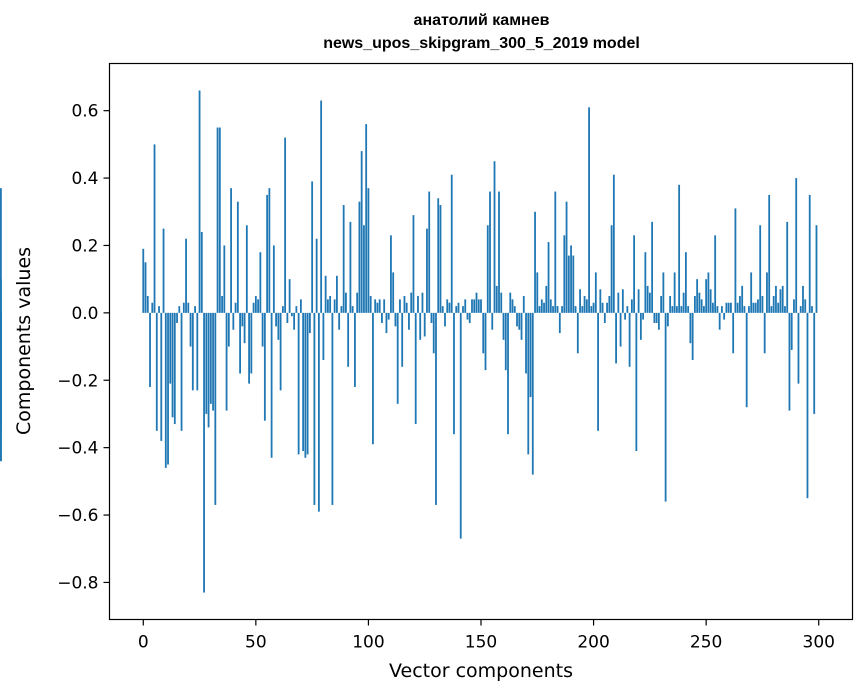 The image size is (867, 696). Describe the element at coordinates (143, 643) in the screenshot. I see `x-tick-label: 0` at that location.